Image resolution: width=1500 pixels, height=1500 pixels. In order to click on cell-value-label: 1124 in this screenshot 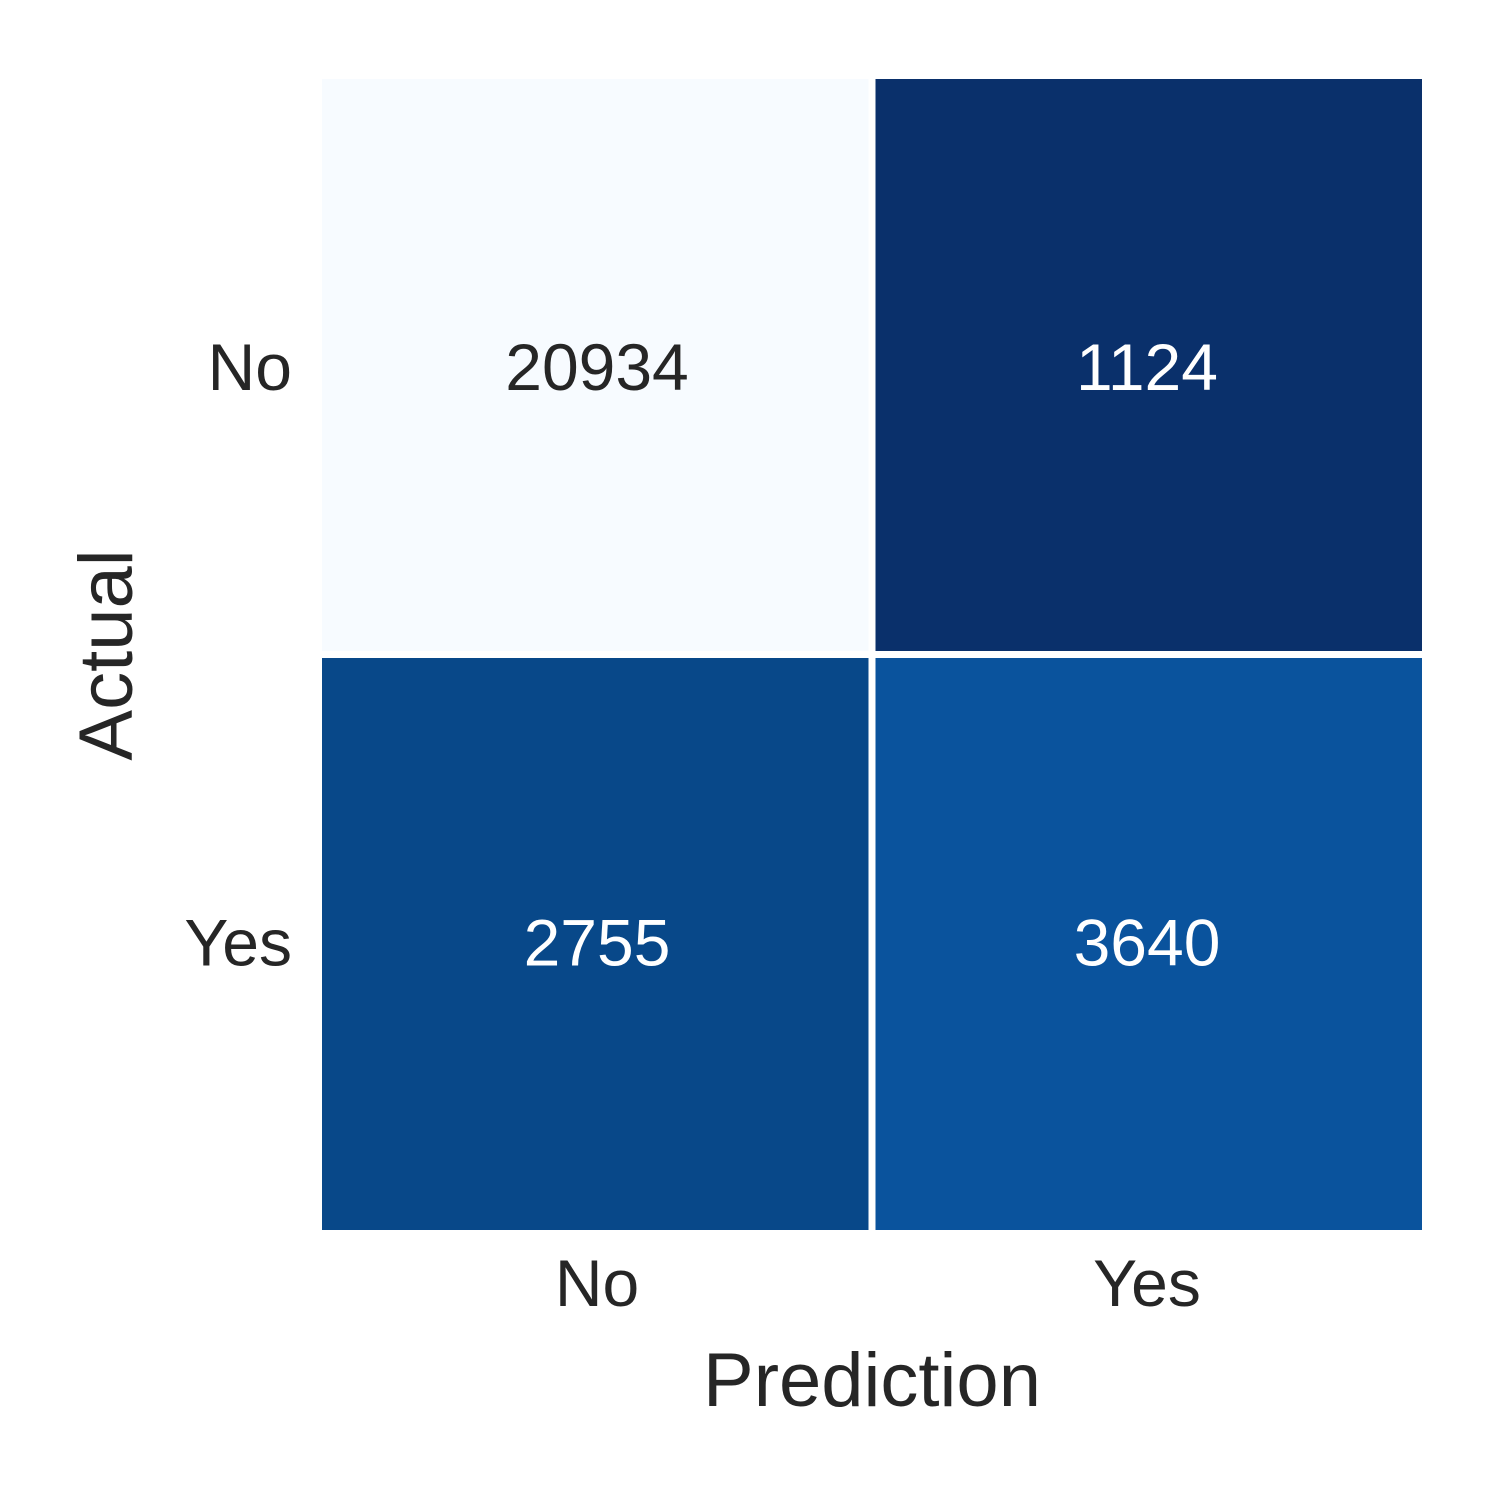, I will do `click(1147, 367)`.